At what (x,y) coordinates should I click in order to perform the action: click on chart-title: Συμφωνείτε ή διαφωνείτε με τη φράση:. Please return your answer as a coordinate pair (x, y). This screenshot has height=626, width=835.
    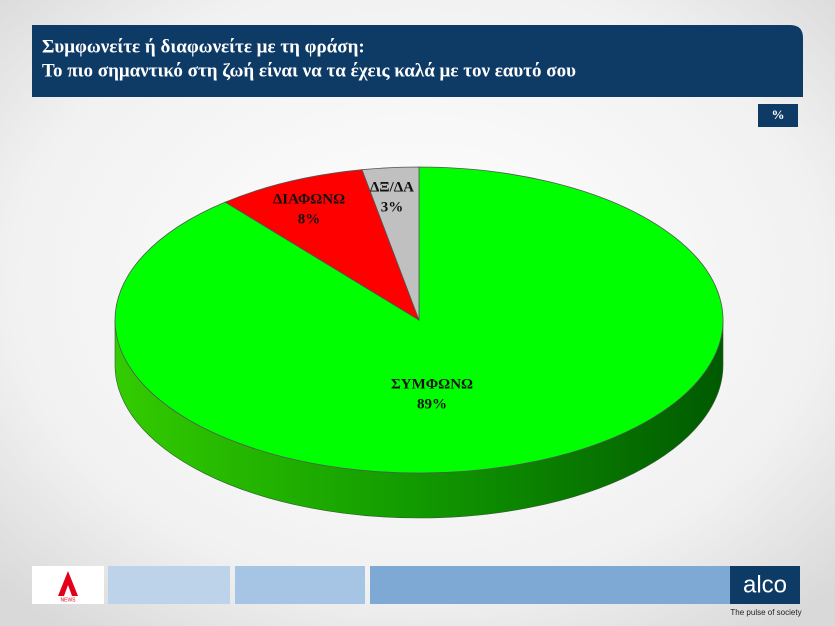
    Looking at the image, I should click on (203, 46).